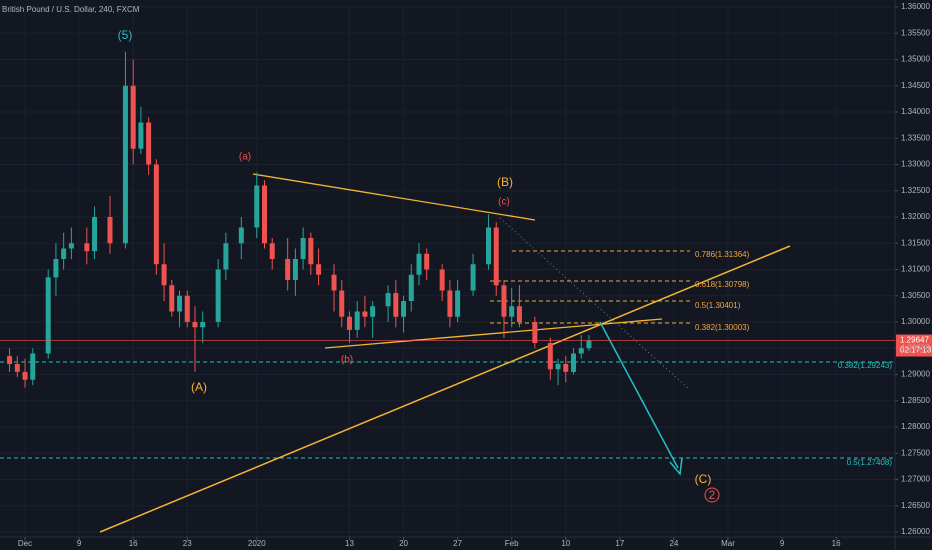 This screenshot has height=550, width=932. What do you see at coordinates (915, 111) in the screenshot?
I see `y-tick-label: 1.34000` at bounding box center [915, 111].